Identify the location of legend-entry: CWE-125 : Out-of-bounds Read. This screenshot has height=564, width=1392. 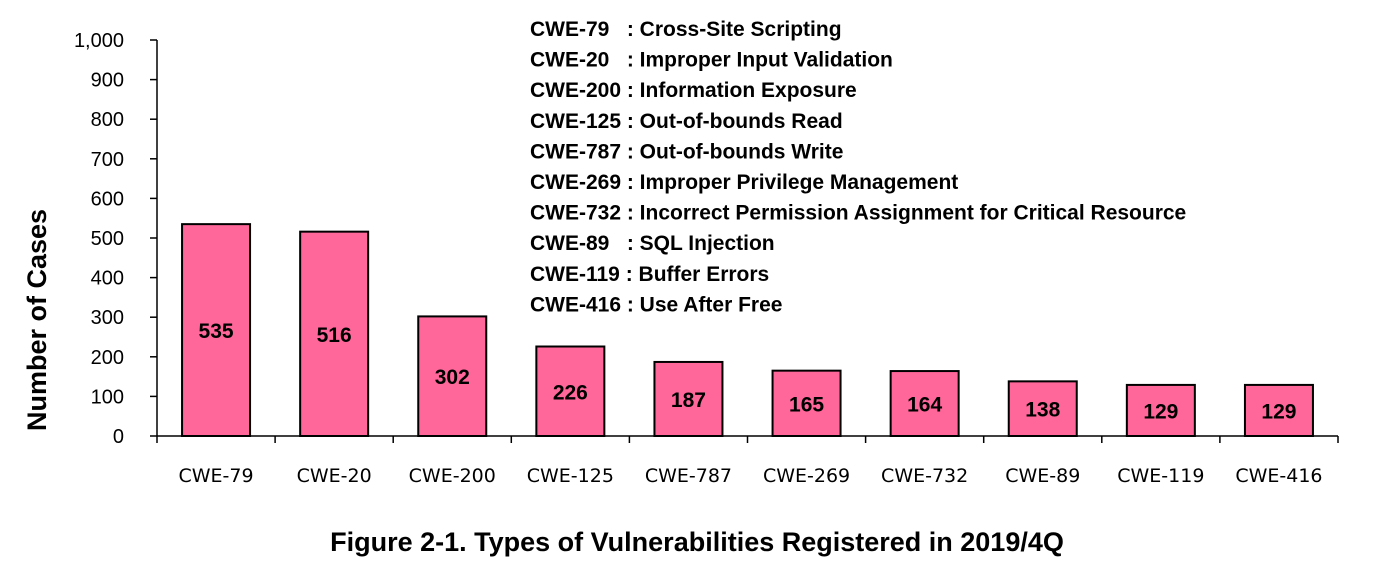
(686, 121).